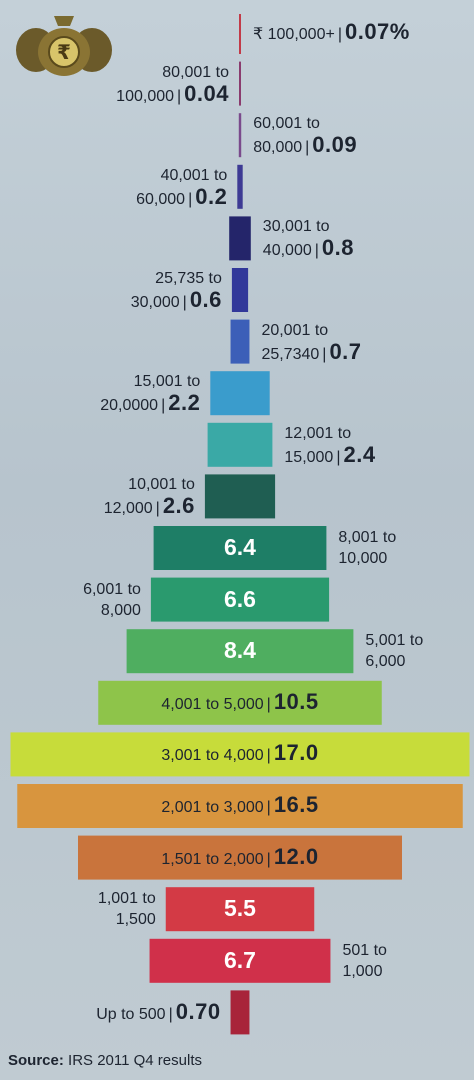  I want to click on bar-value-label: 16.5, so click(296, 804).